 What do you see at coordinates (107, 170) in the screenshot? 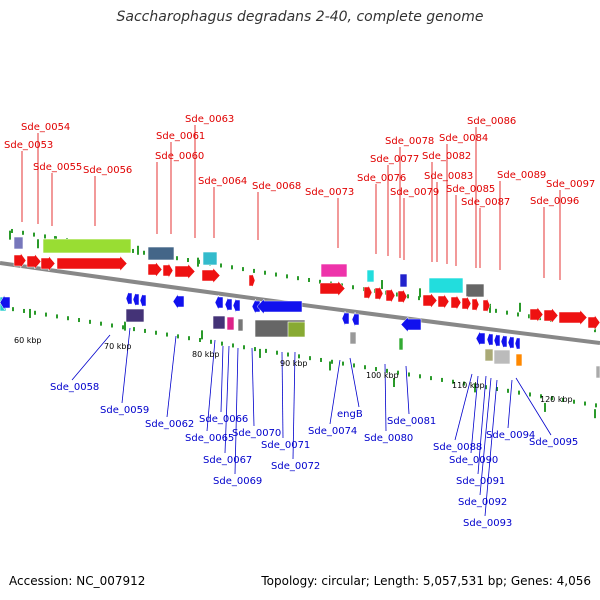
I see `forward-gene-label: Sde_0056` at bounding box center [107, 170].